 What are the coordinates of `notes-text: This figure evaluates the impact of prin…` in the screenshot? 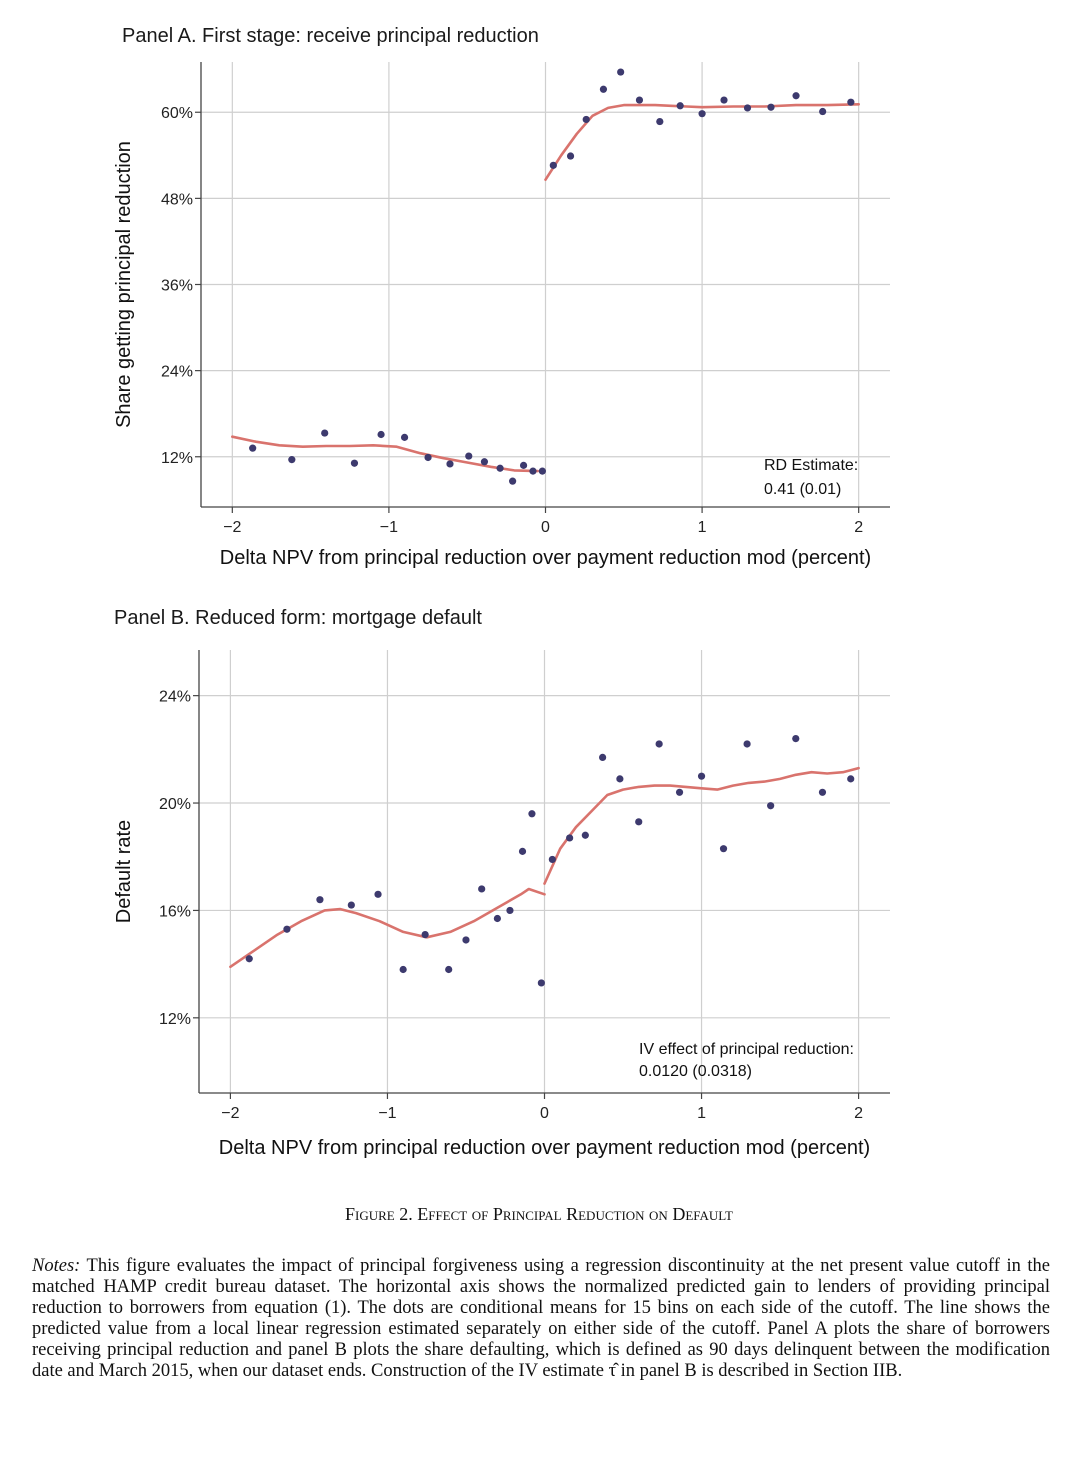 It's located at (541, 1318).